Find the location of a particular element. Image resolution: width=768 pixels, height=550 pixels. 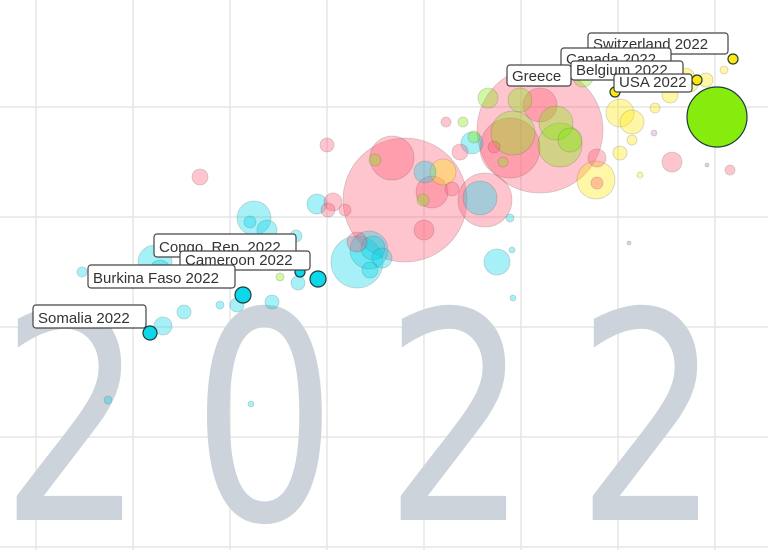

country-label: Somalia 2022 is located at coordinates (89, 316).